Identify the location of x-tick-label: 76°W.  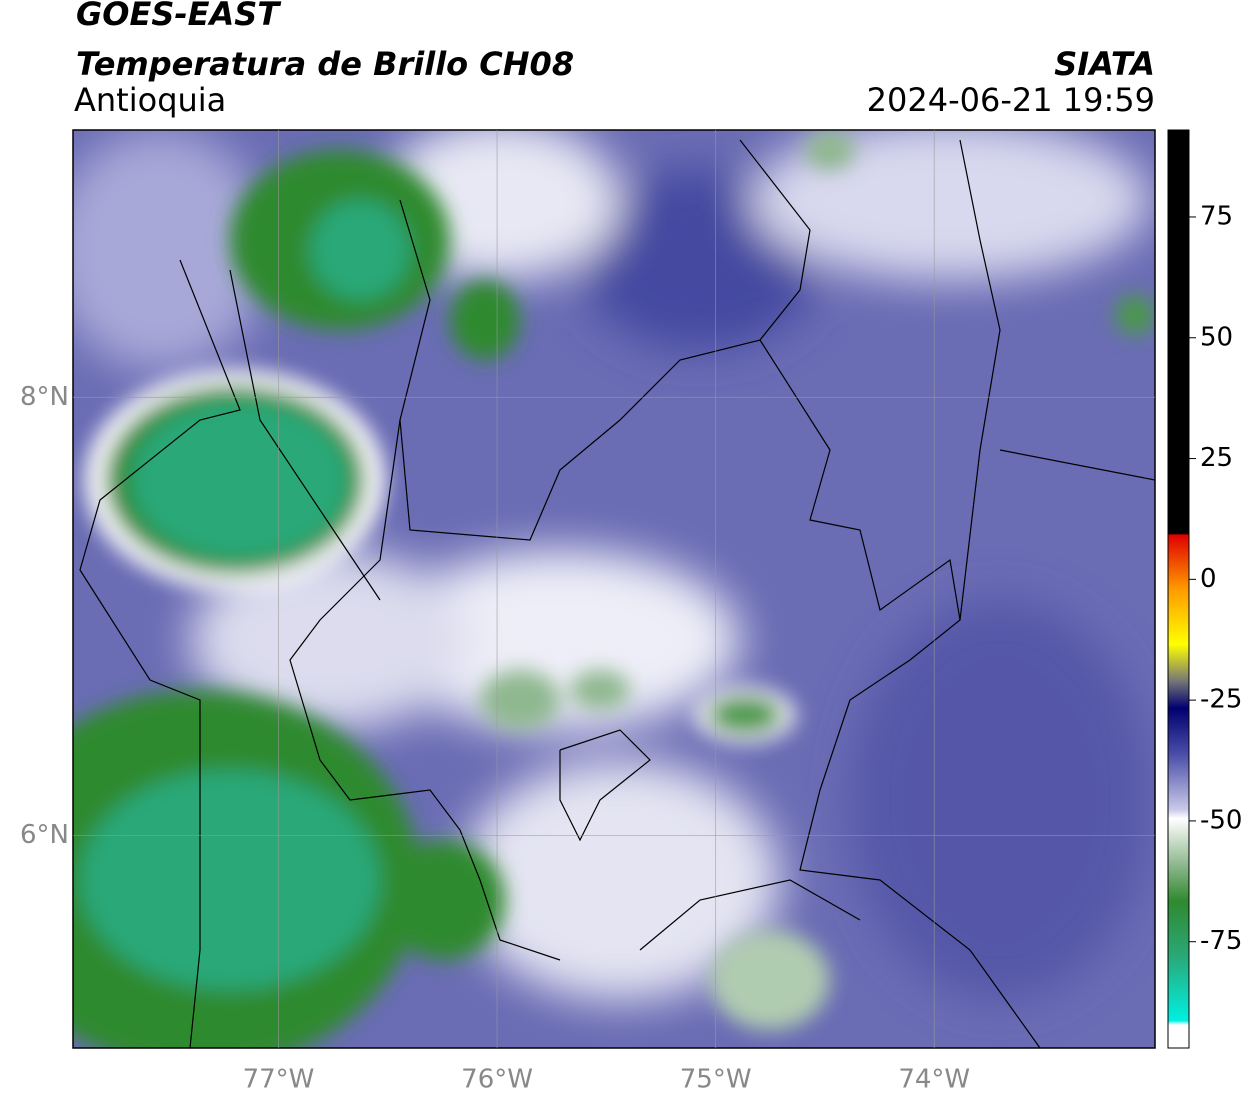
(497, 1080).